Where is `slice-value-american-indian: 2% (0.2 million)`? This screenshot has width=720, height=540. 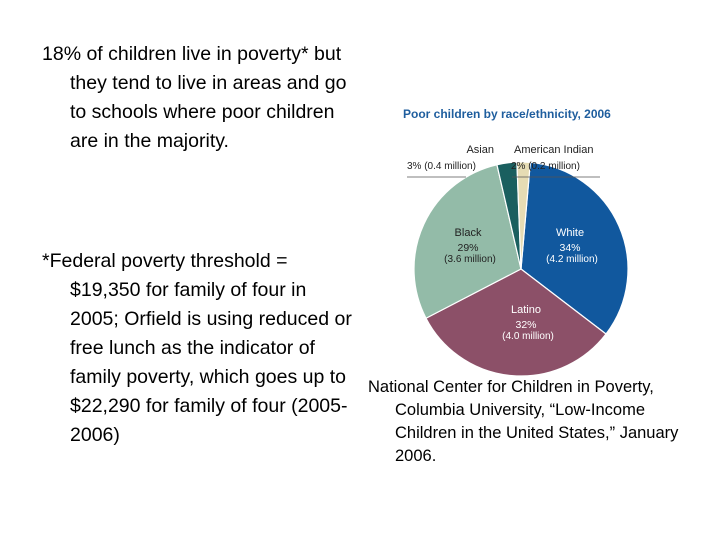
slice-value-american-indian: 2% (0.2 million) is located at coordinates (545, 166).